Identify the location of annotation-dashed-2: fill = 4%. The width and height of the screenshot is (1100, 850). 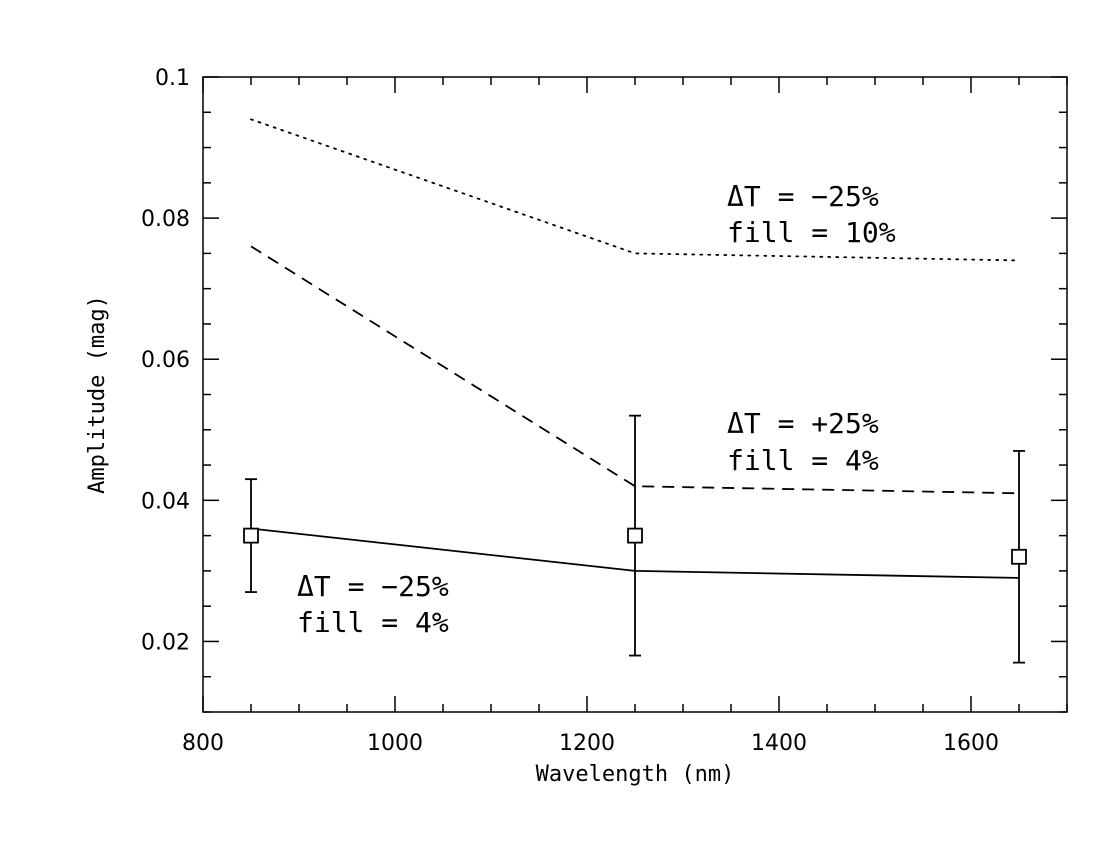
(803, 460).